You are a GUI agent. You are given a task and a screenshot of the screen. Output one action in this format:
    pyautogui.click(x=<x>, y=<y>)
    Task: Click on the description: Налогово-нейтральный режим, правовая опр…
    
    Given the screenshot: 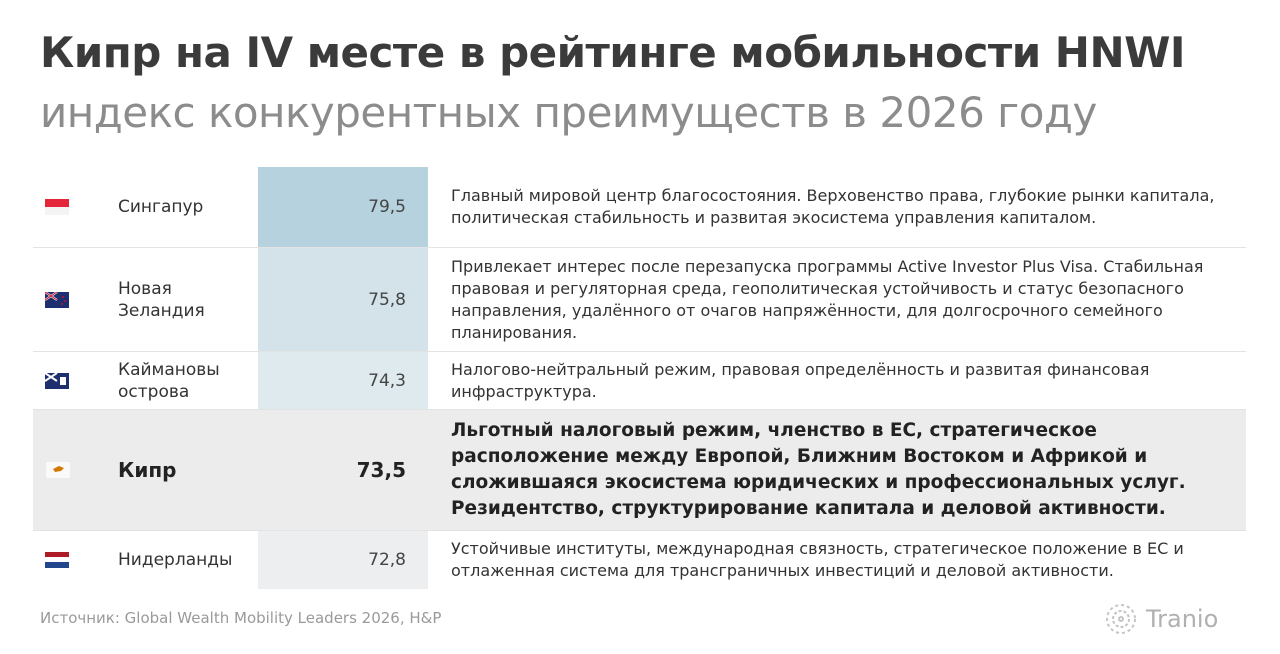 What is the action you would take?
    pyautogui.click(x=800, y=380)
    